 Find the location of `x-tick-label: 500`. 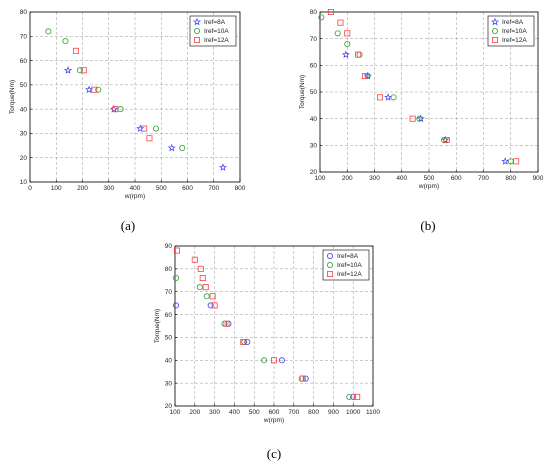

x-tick-label: 500 is located at coordinates (161, 188).